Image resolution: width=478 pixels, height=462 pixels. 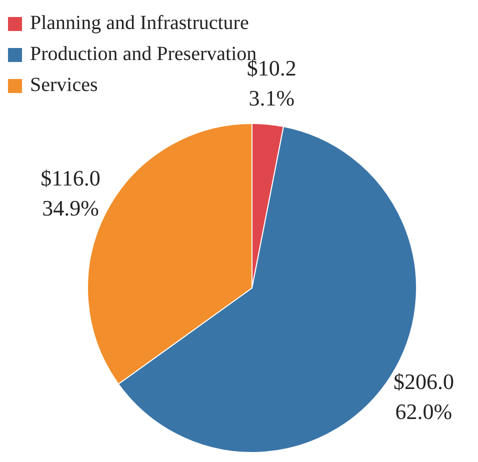 I want to click on legend-label: Planning and Infrastructure, so click(x=139, y=23).